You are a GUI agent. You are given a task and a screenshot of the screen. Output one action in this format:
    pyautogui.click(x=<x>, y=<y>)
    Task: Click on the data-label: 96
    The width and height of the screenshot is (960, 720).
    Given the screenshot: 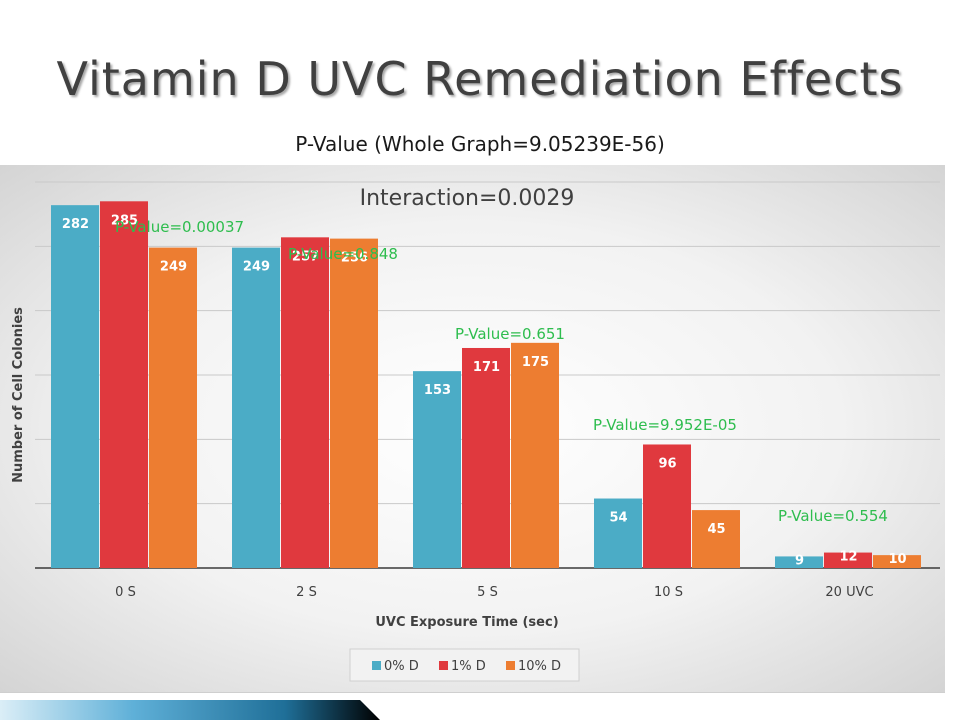 What is the action you would take?
    pyautogui.click(x=667, y=463)
    